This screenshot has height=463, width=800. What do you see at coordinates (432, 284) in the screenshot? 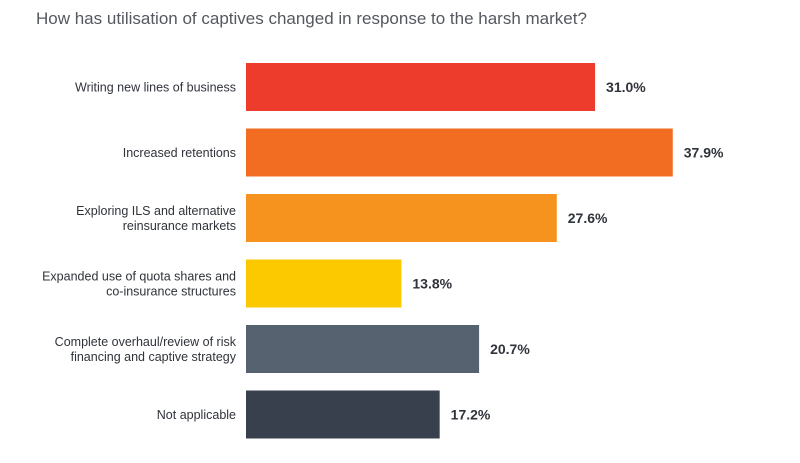
I see `value-label: 13.8%` at bounding box center [432, 284].